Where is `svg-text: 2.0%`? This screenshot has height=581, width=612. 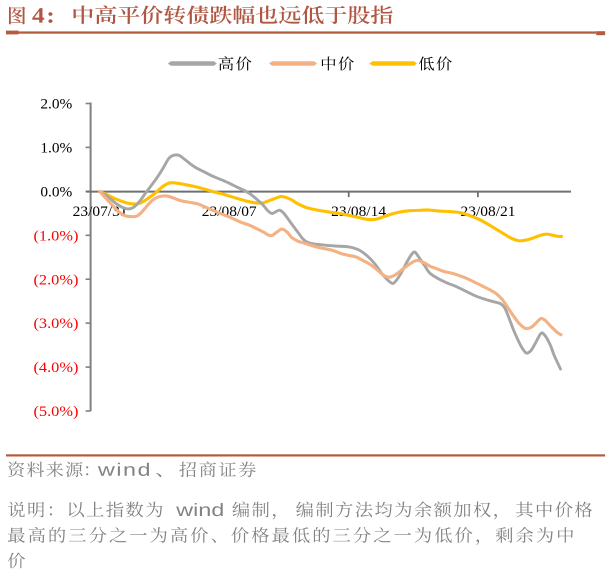 svg-text: 2.0% is located at coordinates (56, 105).